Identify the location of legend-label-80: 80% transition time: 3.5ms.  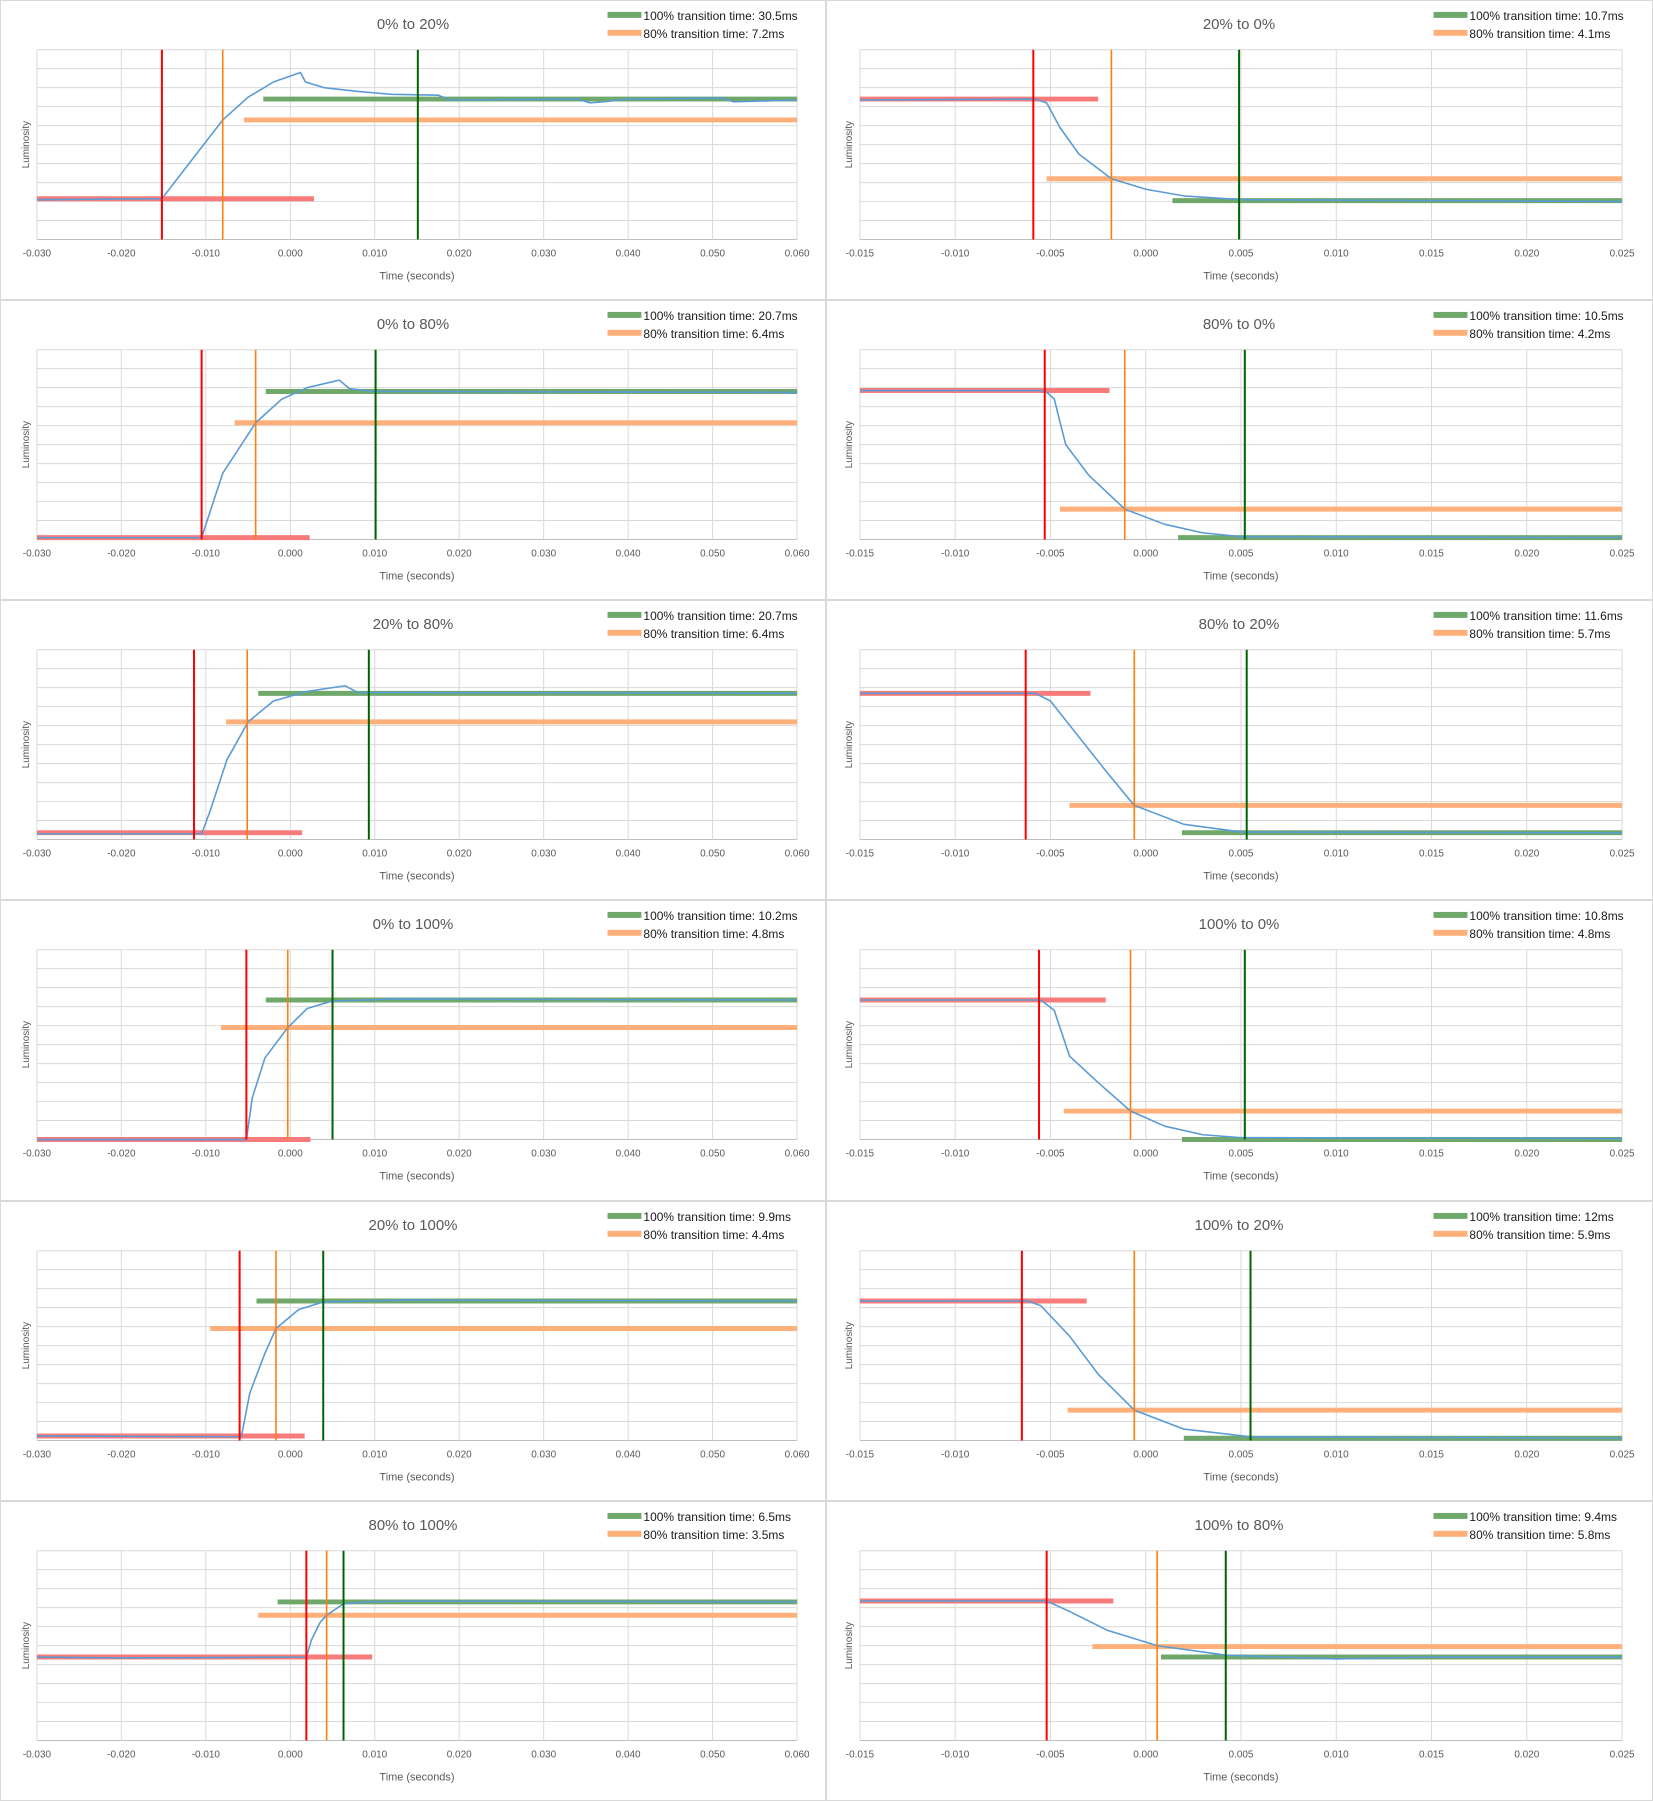
(713, 1535).